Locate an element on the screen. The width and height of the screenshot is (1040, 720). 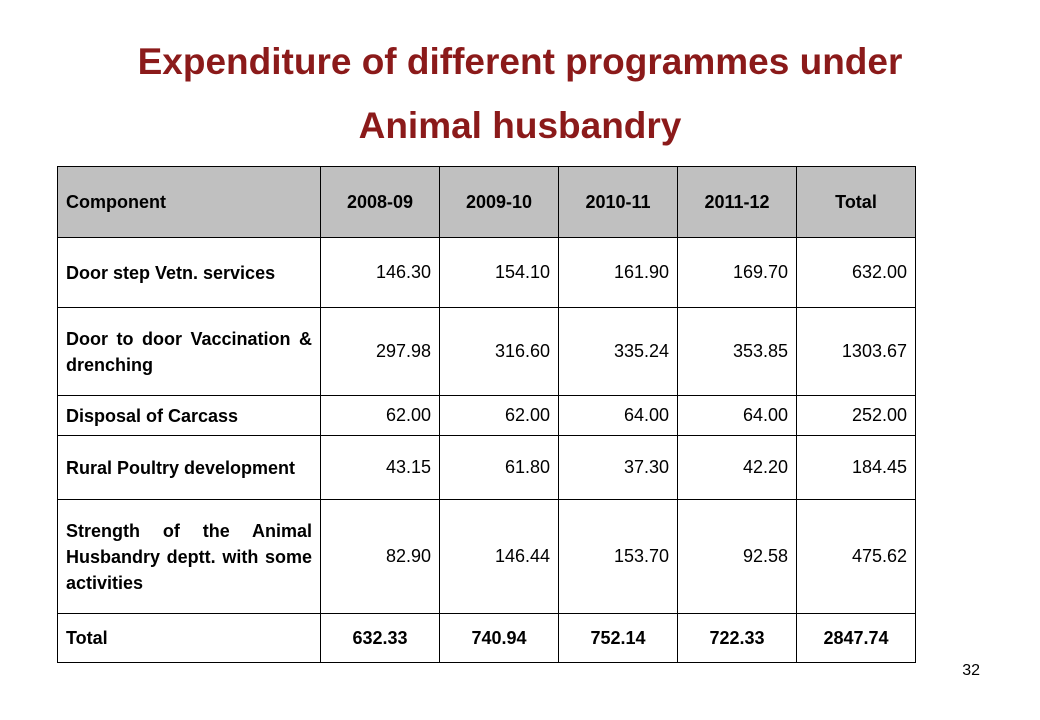
page-number: 32 is located at coordinates (971, 670).